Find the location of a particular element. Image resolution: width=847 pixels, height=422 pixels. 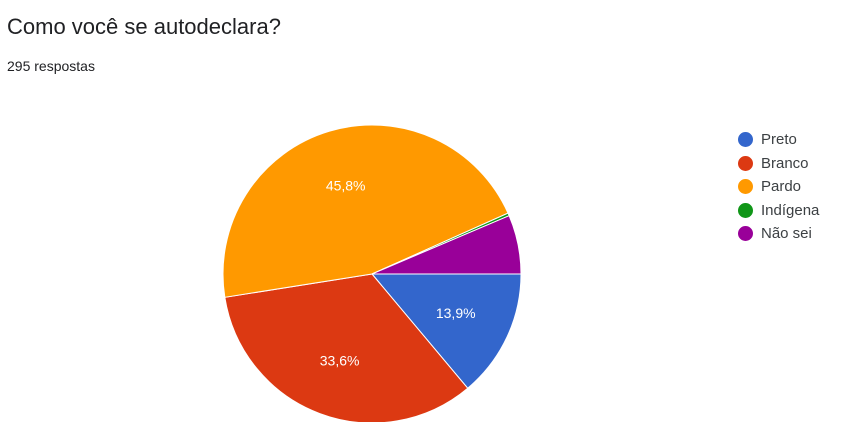

response-count: 295 respostas is located at coordinates (51, 66).